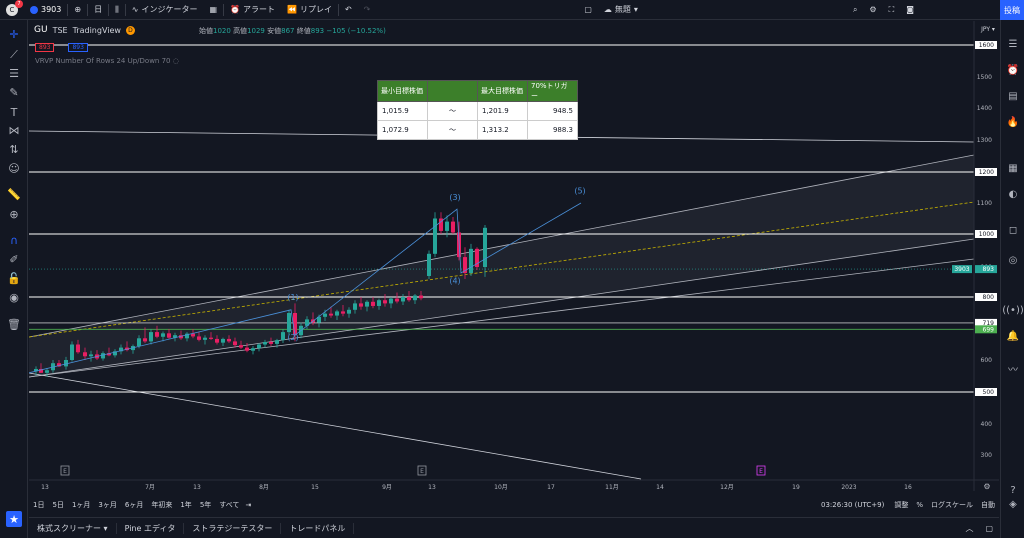 The image size is (1024, 538). Describe the element at coordinates (348, 10) in the screenshot. I see `undo-button: ↶` at that location.